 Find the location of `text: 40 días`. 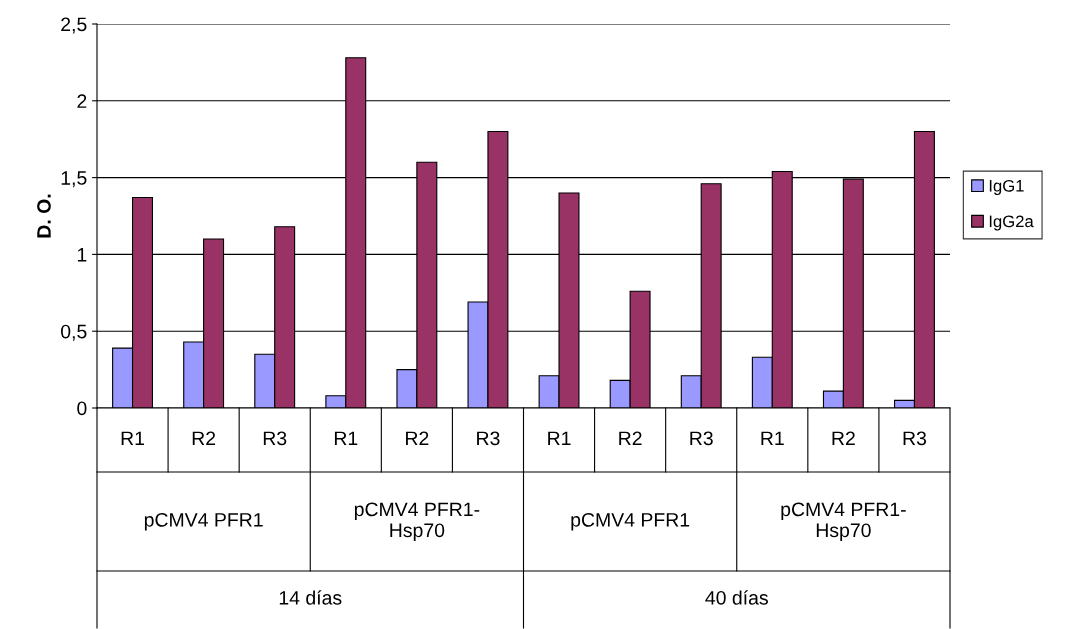

text: 40 días is located at coordinates (736, 597).